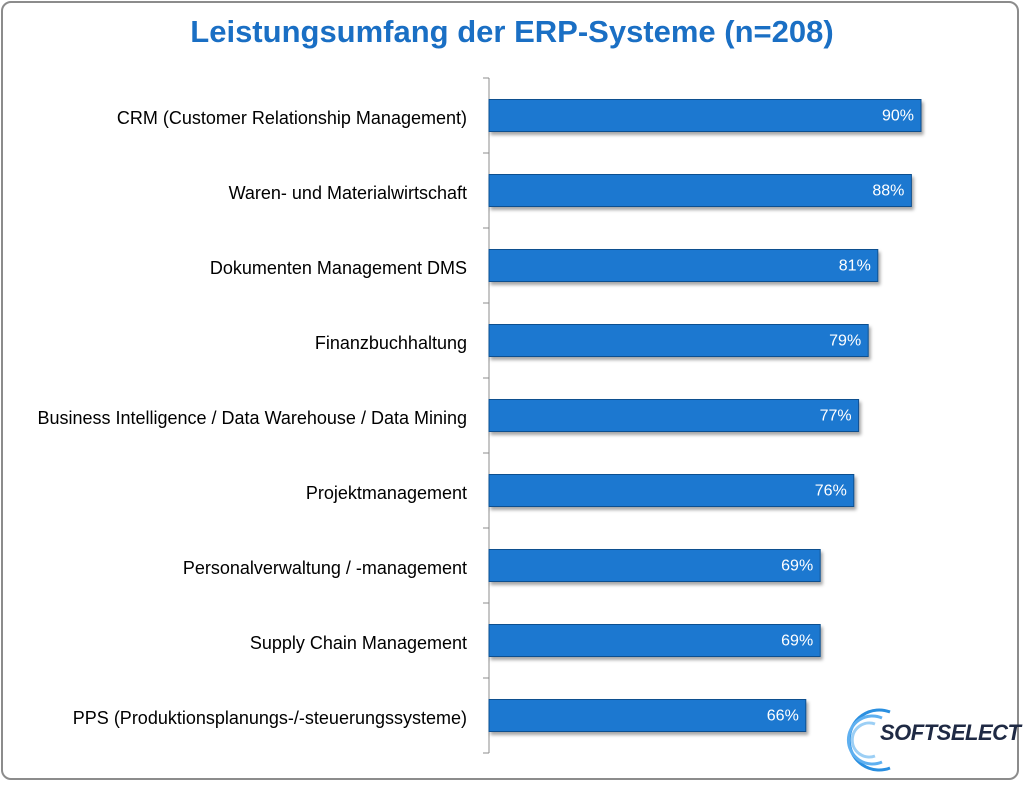 This screenshot has height=785, width=1024. Describe the element at coordinates (390, 342) in the screenshot. I see `category-label: Finanzbuchhaltung` at that location.